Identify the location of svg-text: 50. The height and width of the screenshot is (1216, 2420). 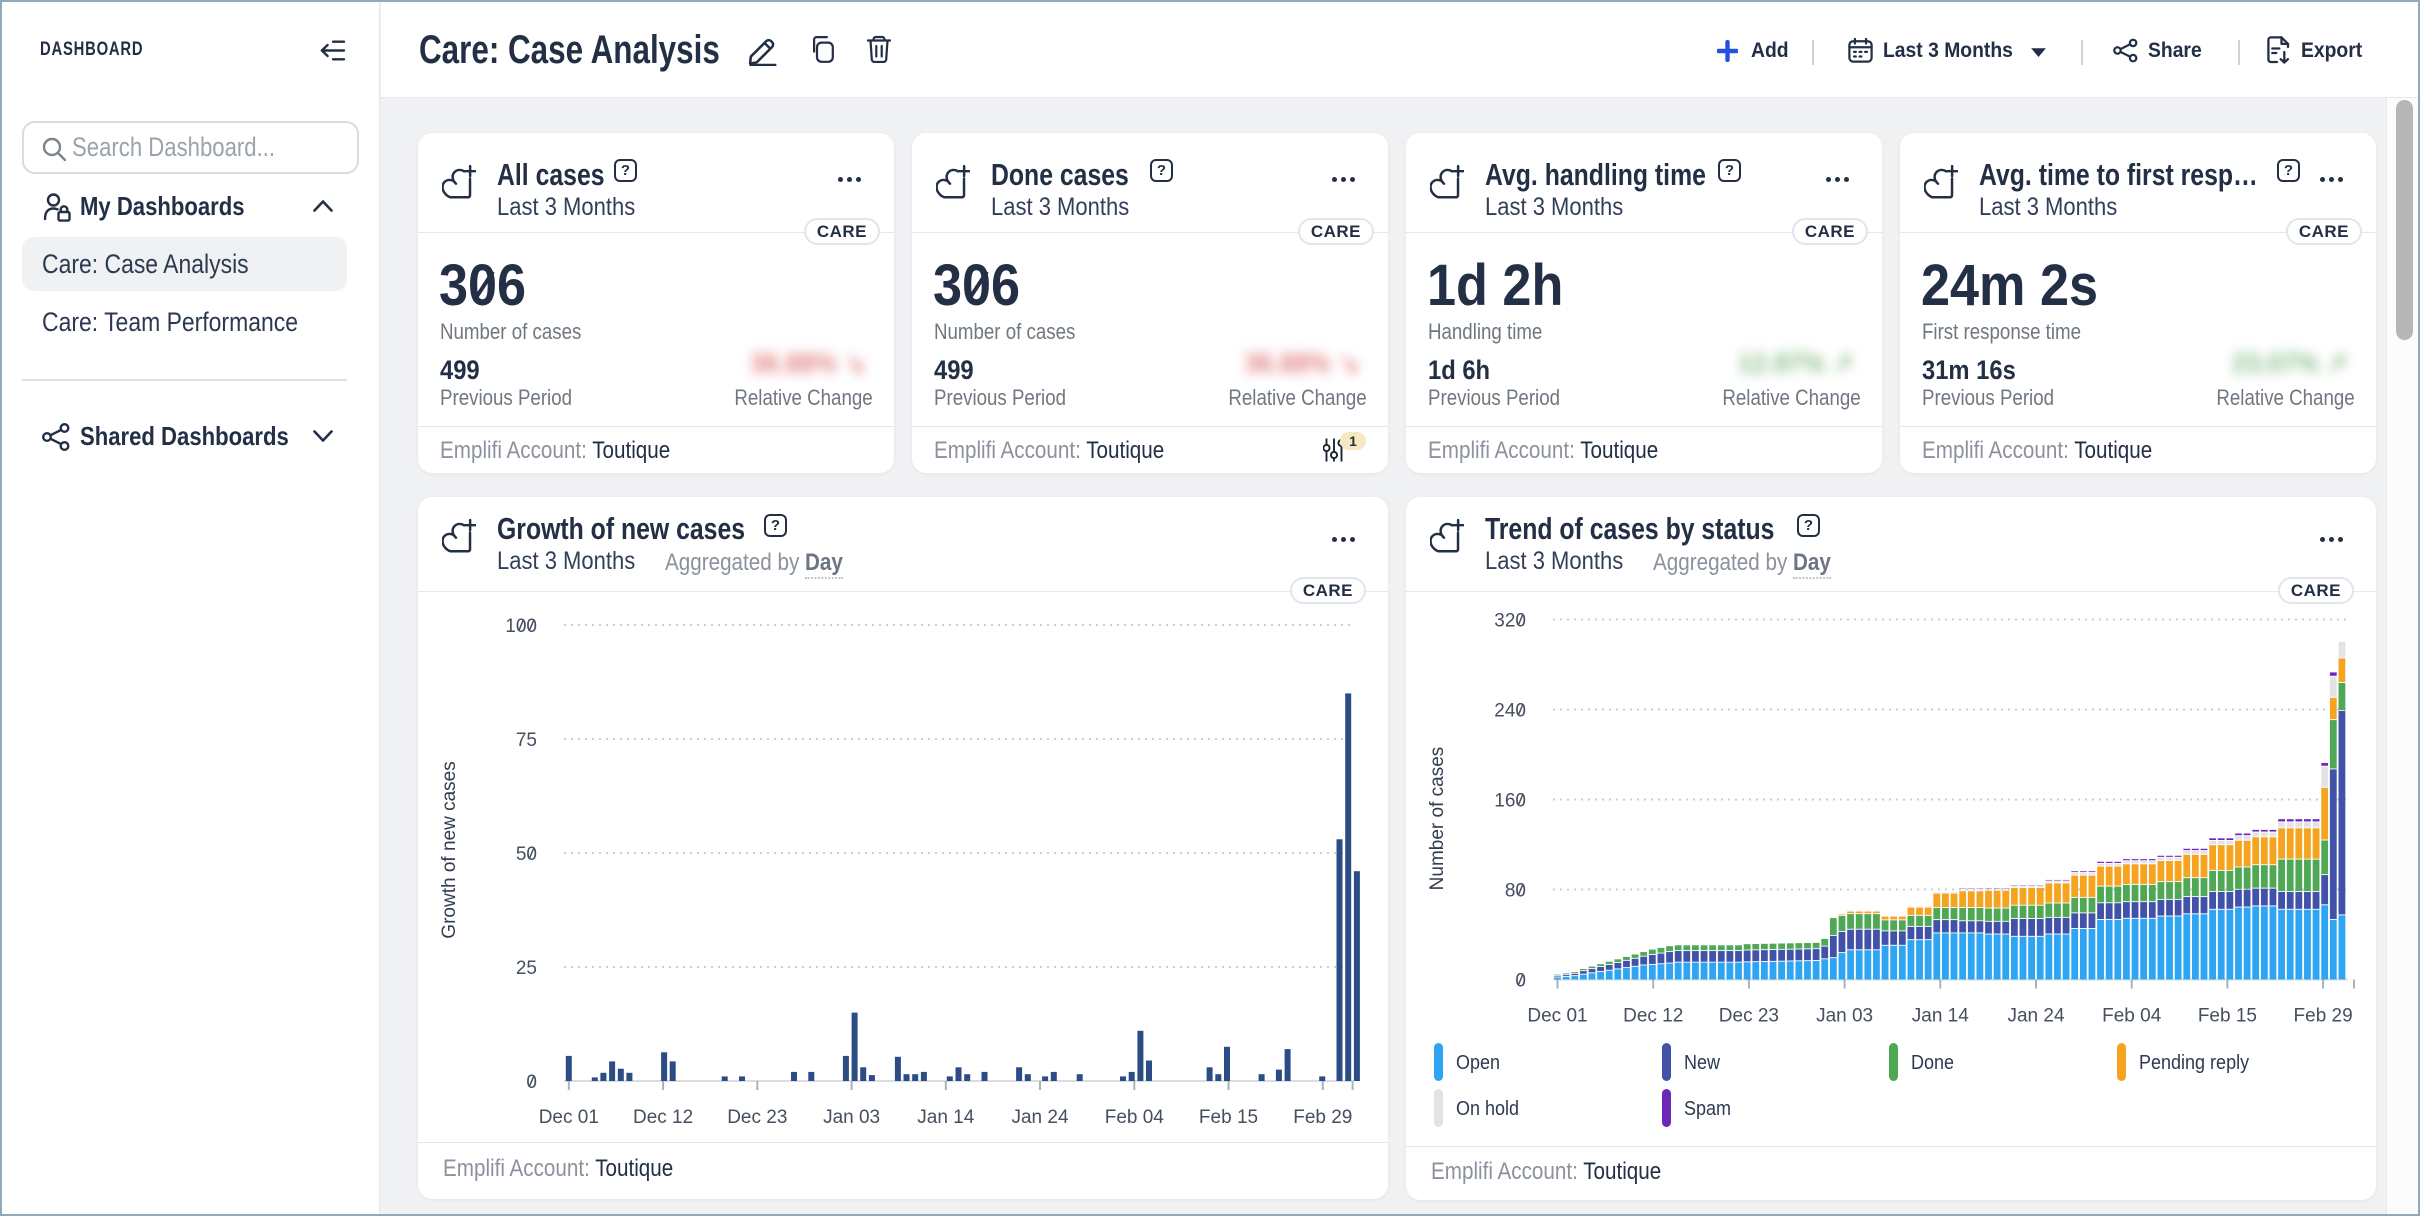
(526, 854).